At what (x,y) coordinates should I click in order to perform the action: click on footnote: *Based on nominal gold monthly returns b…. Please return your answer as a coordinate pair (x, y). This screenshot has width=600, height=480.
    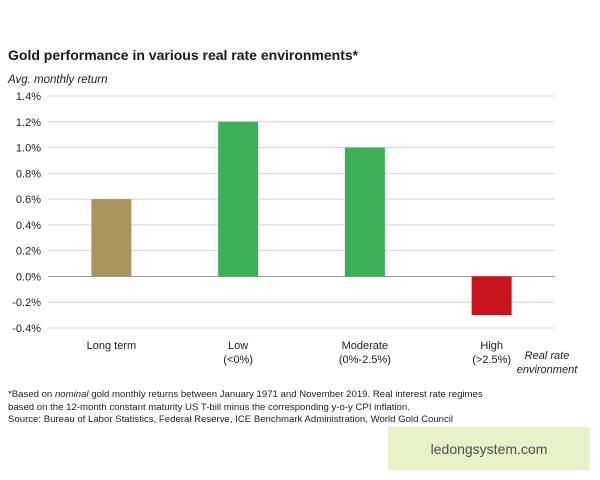
    Looking at the image, I should click on (300, 408).